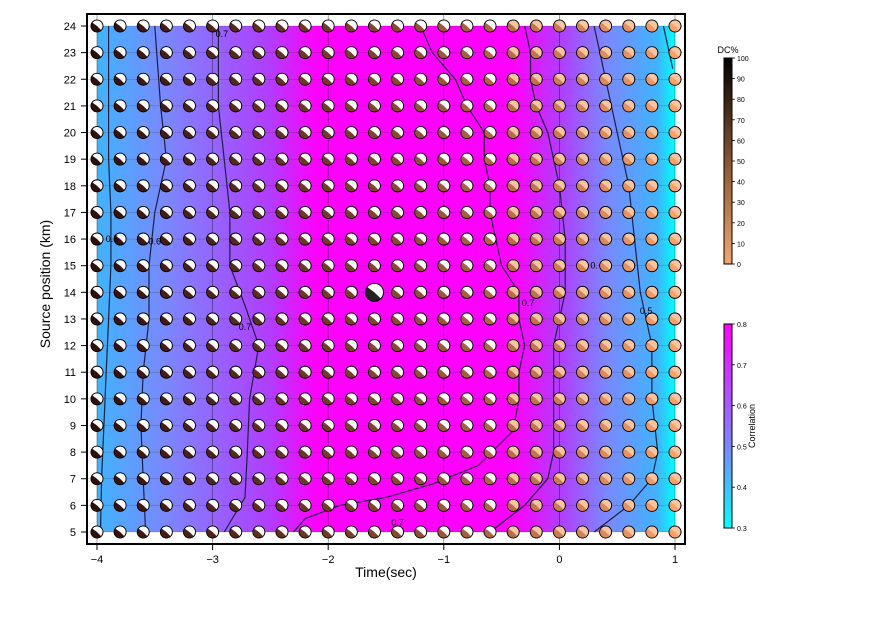  What do you see at coordinates (112, 239) in the screenshot?
I see `contour-label: 0.5` at bounding box center [112, 239].